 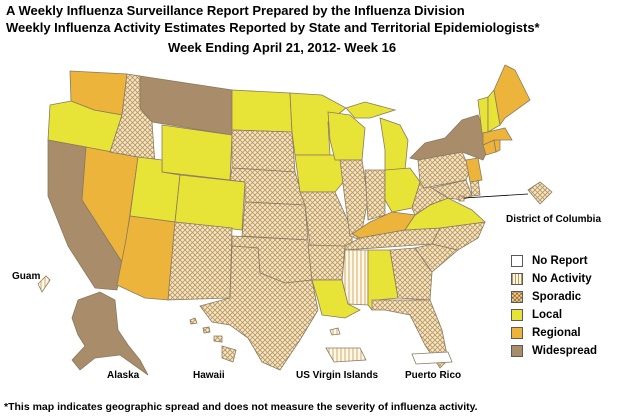 I want to click on legend-swatch-sporadic, so click(x=517, y=297).